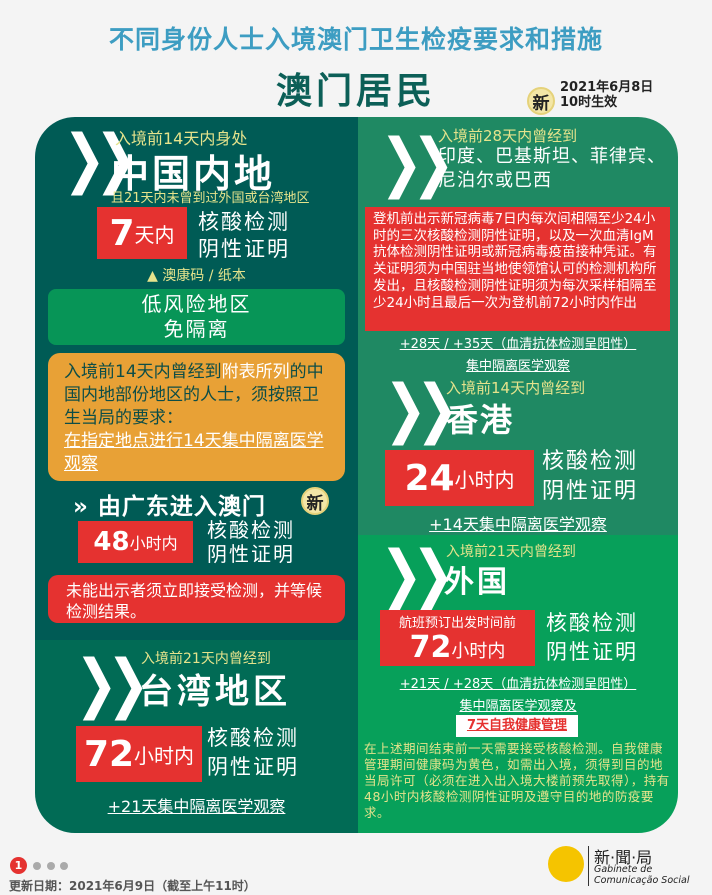 Image resolution: width=712 pixels, height=895 pixels. Describe the element at coordinates (196, 599) in the screenshot. I see `guangdong-warning: 未能出示者须立即接受检测，并等候检测结果。` at that location.